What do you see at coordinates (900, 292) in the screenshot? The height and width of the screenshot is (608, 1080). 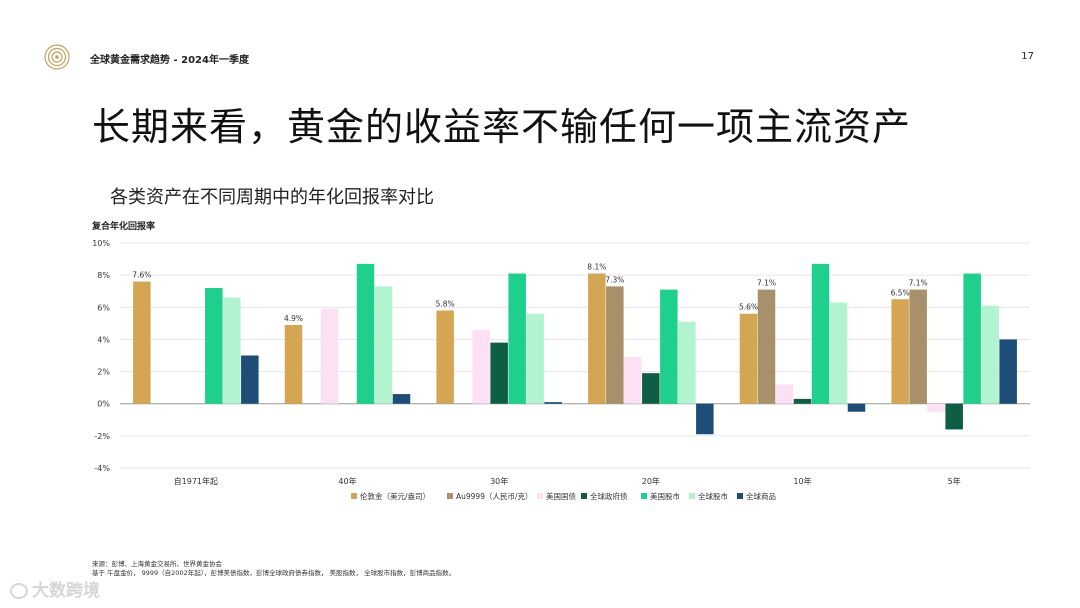 I see `data-label: 6.5%` at bounding box center [900, 292].